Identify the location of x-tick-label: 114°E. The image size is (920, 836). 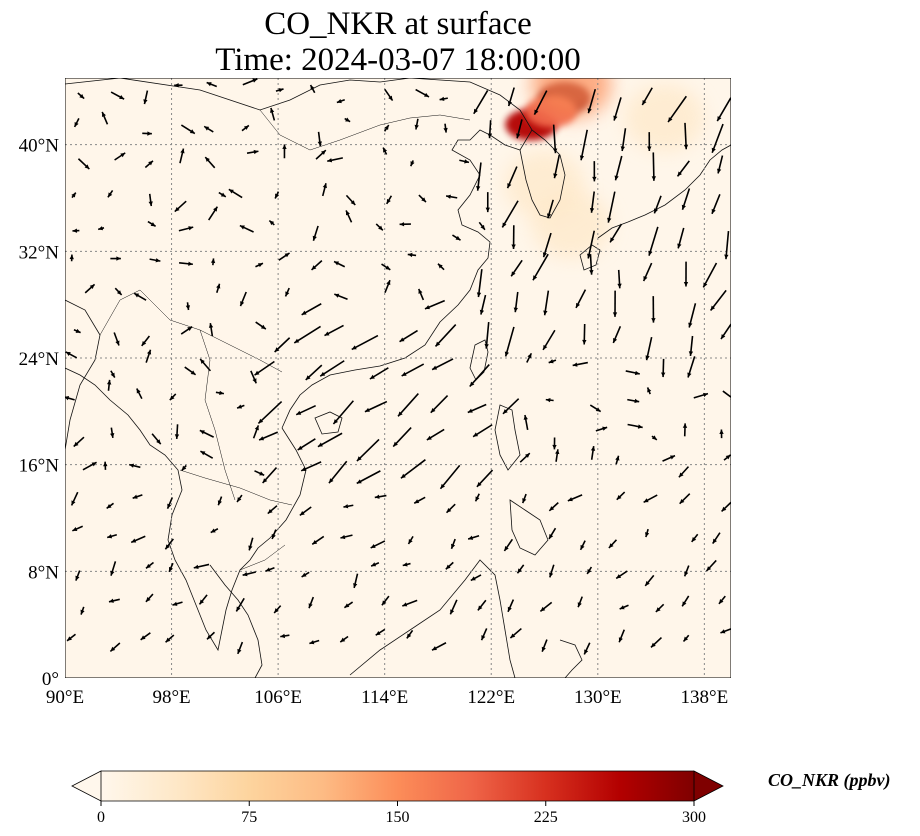
(384, 697).